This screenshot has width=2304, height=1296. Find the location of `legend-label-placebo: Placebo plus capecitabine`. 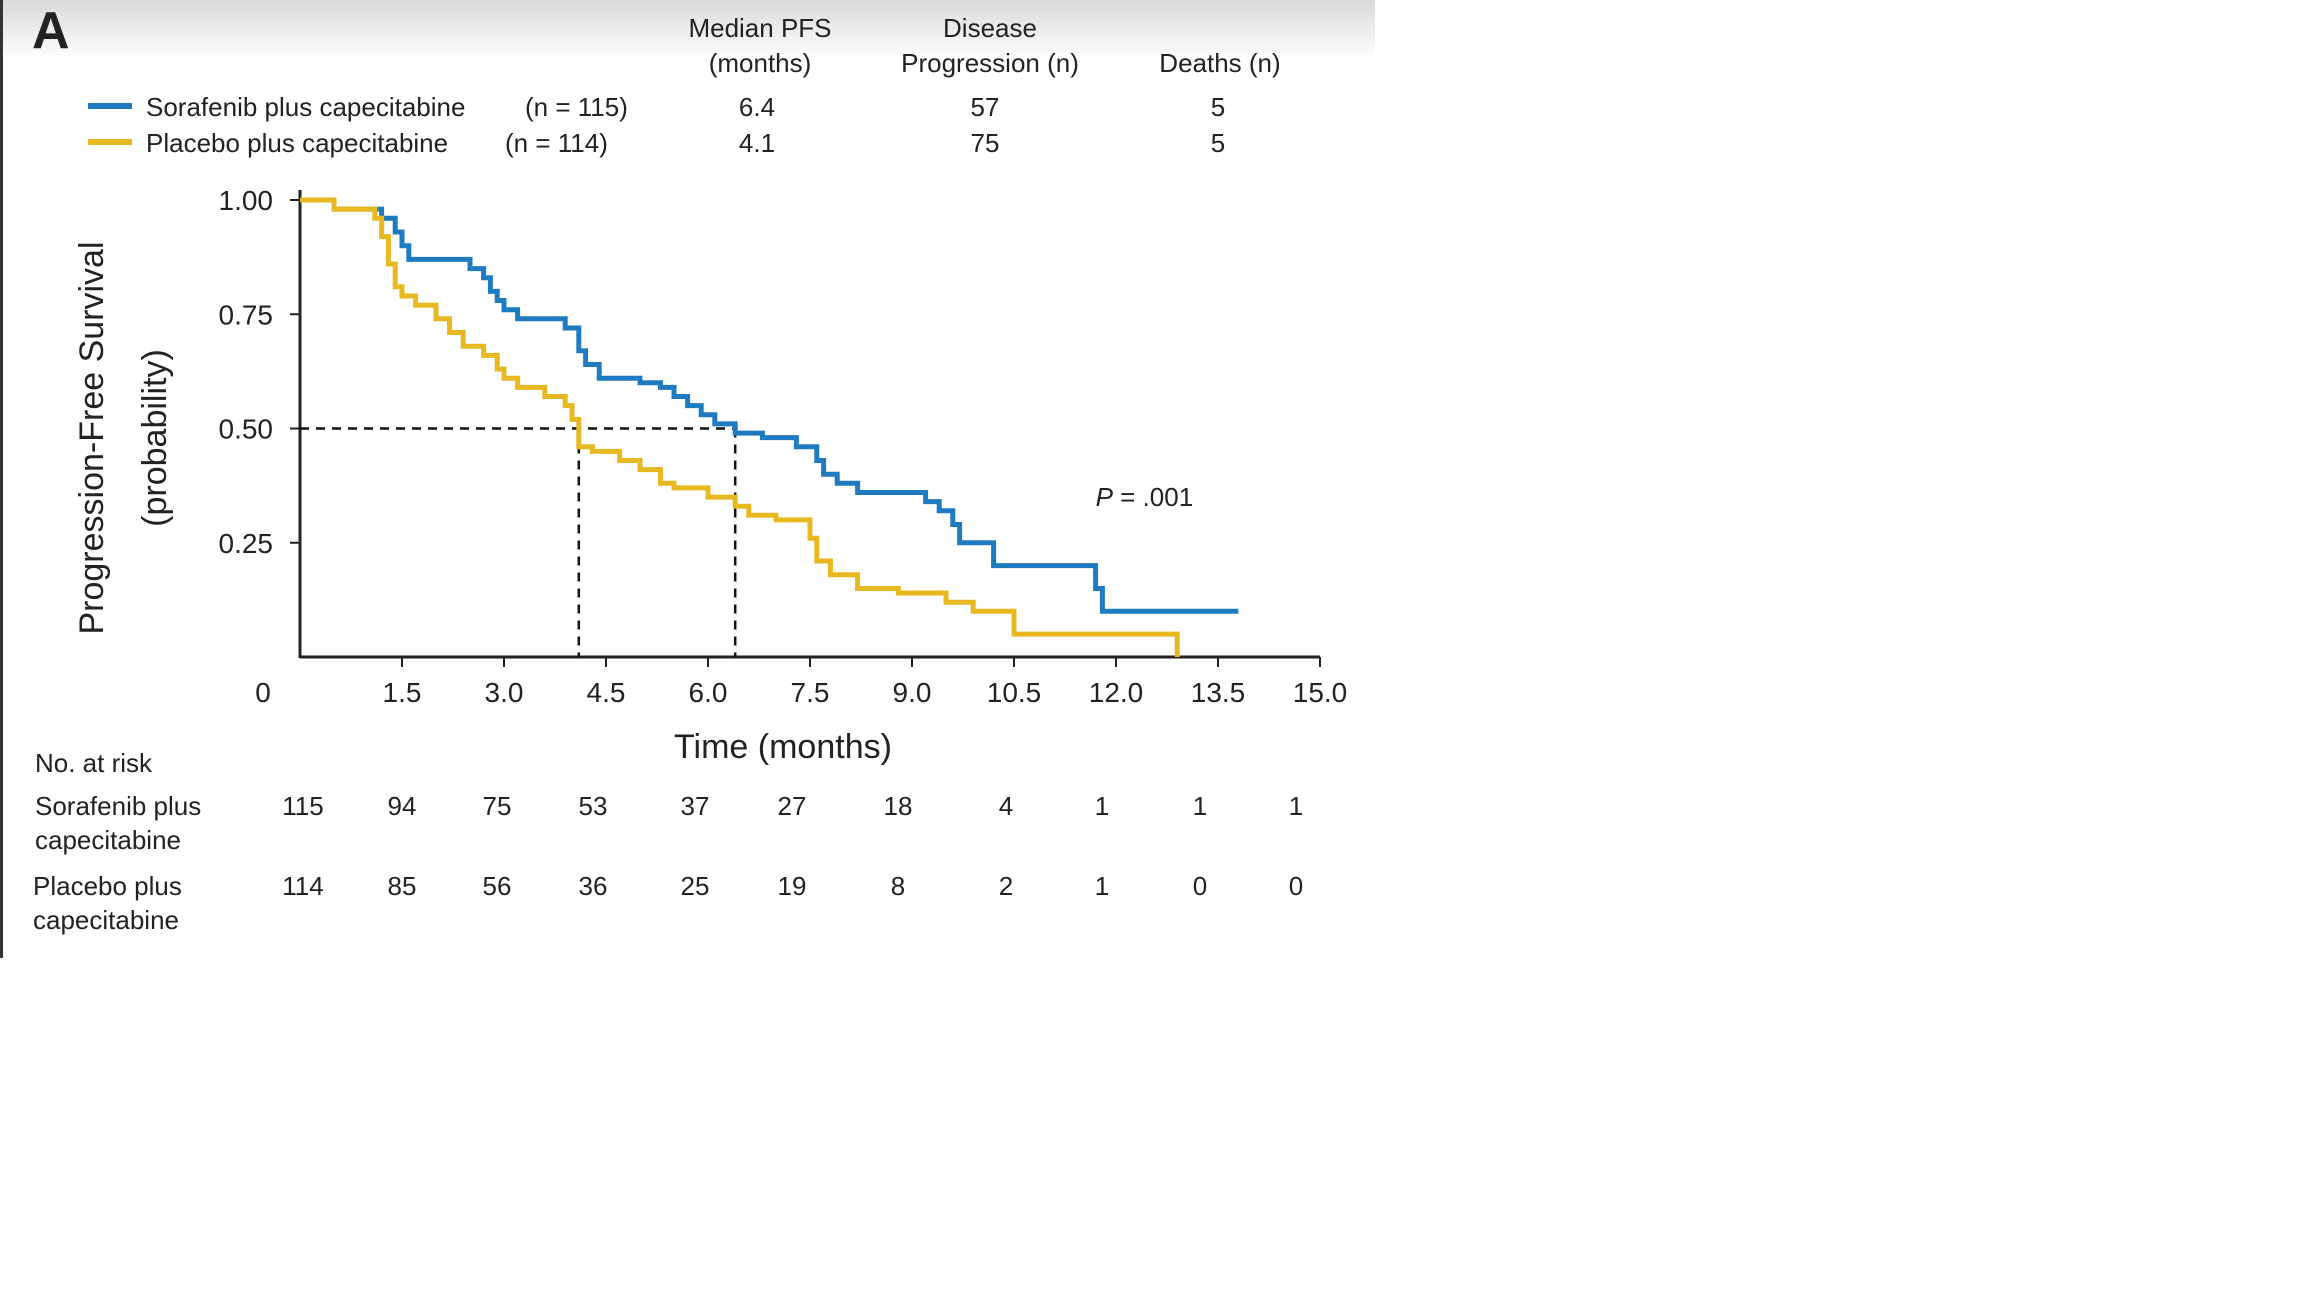

legend-label-placebo: Placebo plus capecitabine is located at coordinates (297, 143).